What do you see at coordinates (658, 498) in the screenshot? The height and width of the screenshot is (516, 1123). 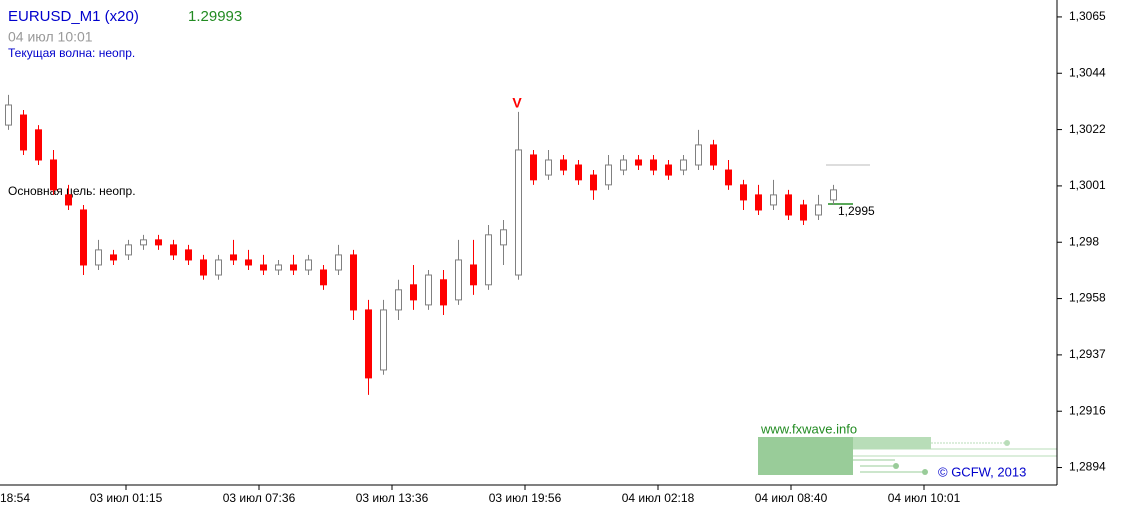 I see `x-tick-label: 04 июл 02:18` at bounding box center [658, 498].